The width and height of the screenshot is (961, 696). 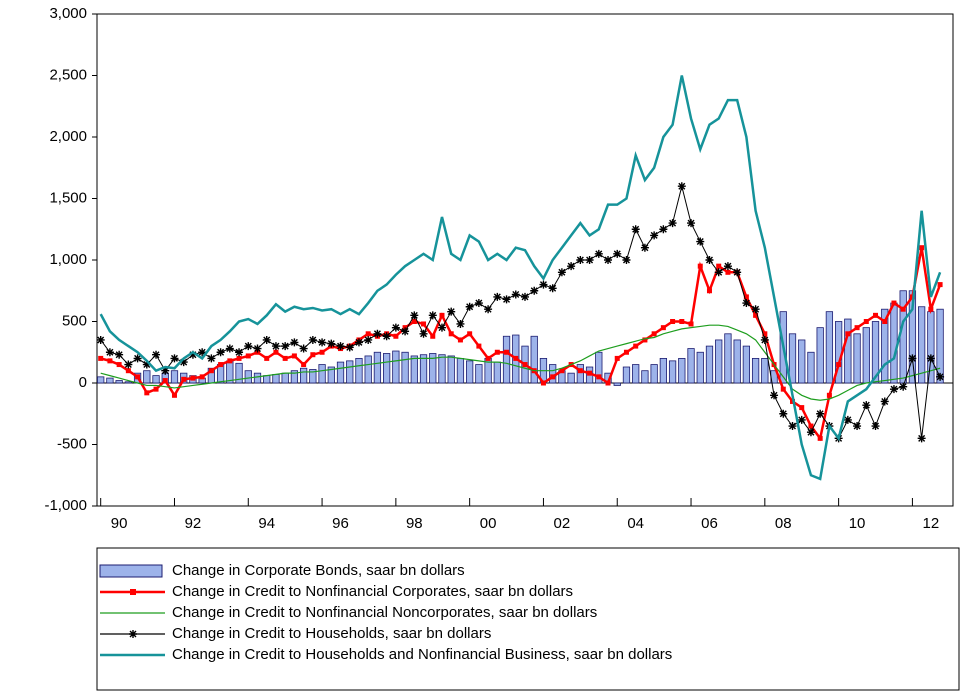 I want to click on x-tick-label: 94, so click(x=266, y=523).